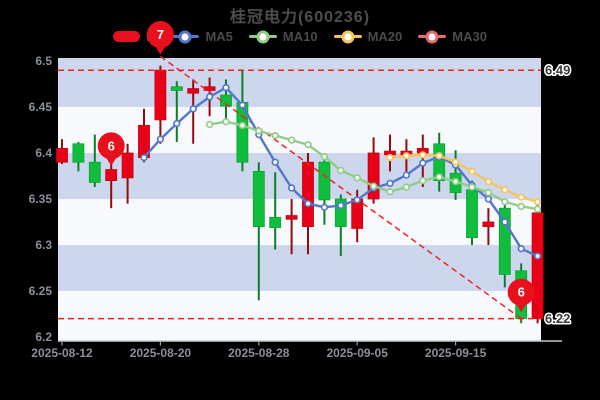 The height and width of the screenshot is (400, 600). I want to click on svg-text: 6.35, so click(41, 199).